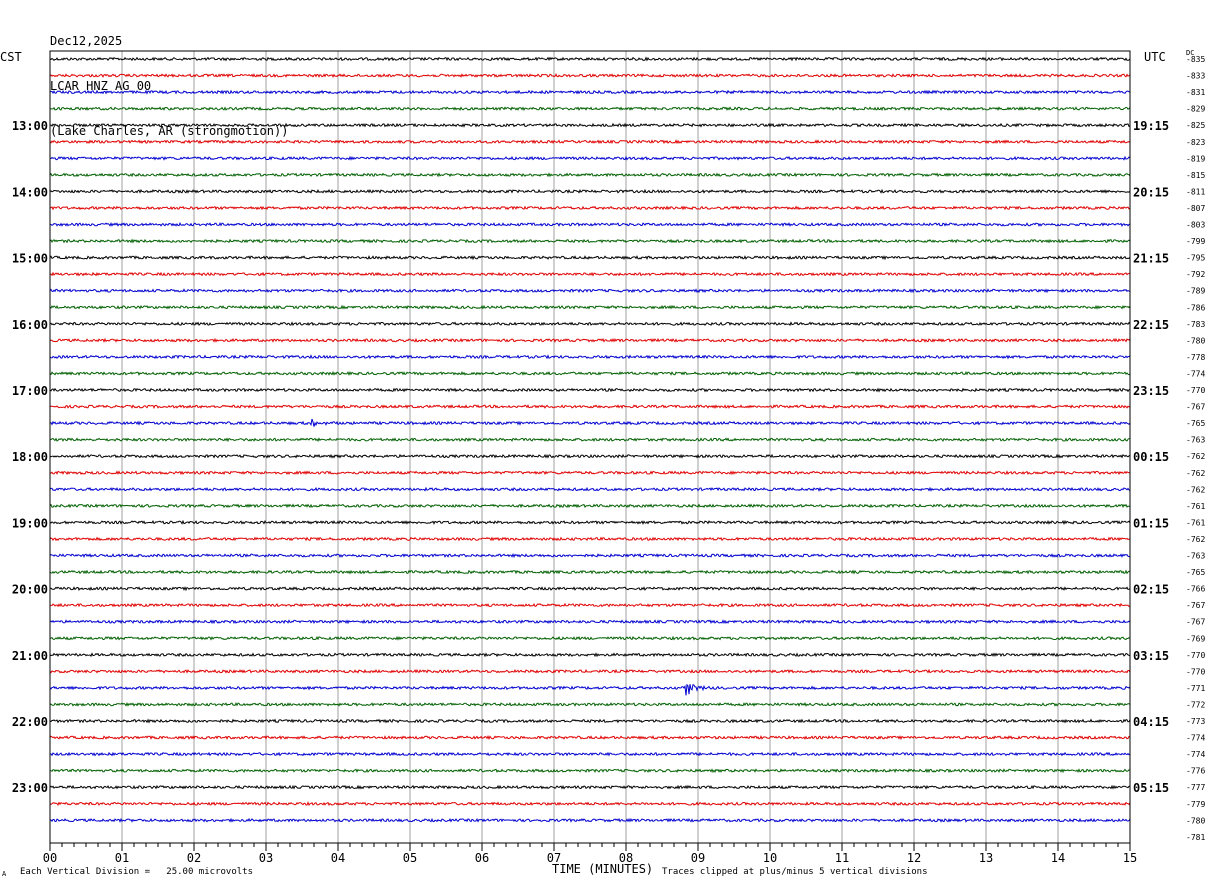  Describe the element at coordinates (1195, 175) in the screenshot. I see `dc-offset-label: -815` at that location.